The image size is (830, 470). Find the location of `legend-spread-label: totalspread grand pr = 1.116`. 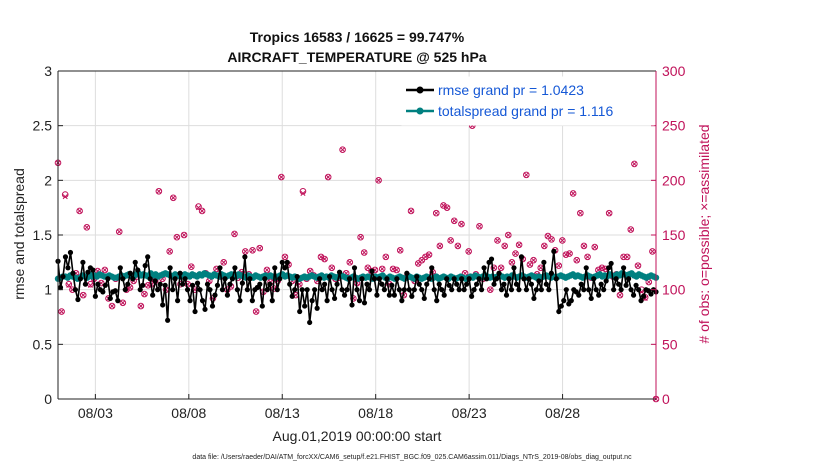

legend-spread-label: totalspread grand pr = 1.116 is located at coordinates (525, 111).